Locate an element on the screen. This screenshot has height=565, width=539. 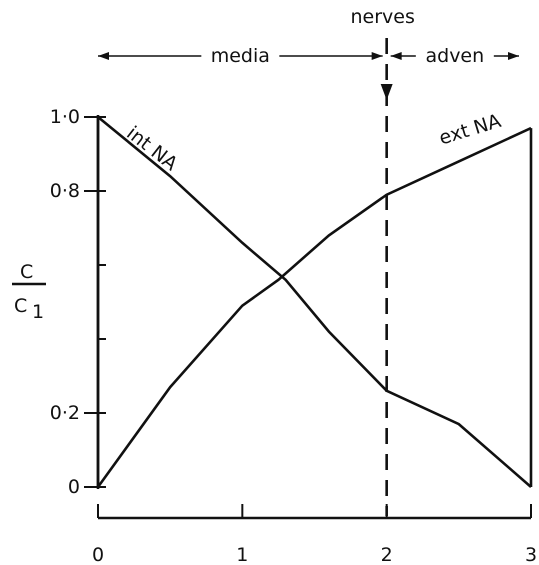
y-ticks: 0 0·2 0·8 1·0 is located at coordinates (78, 302).